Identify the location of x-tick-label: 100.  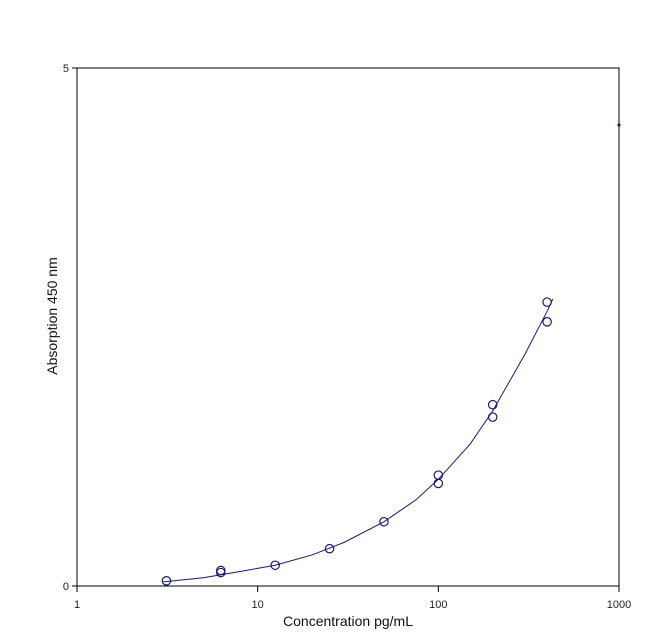
(438, 605).